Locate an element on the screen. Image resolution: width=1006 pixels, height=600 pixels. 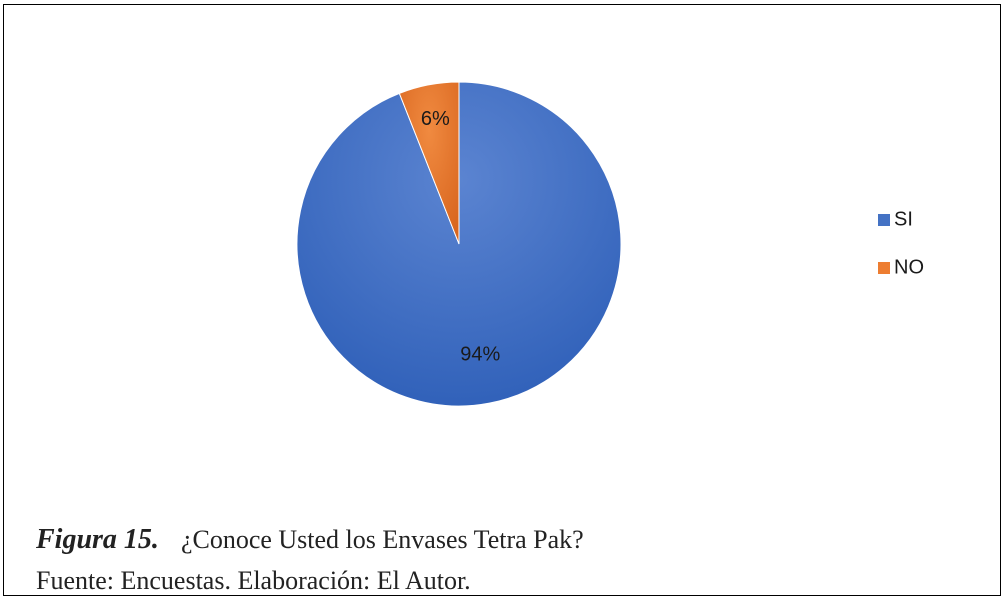
data-label-si: 94% is located at coordinates (480, 355).